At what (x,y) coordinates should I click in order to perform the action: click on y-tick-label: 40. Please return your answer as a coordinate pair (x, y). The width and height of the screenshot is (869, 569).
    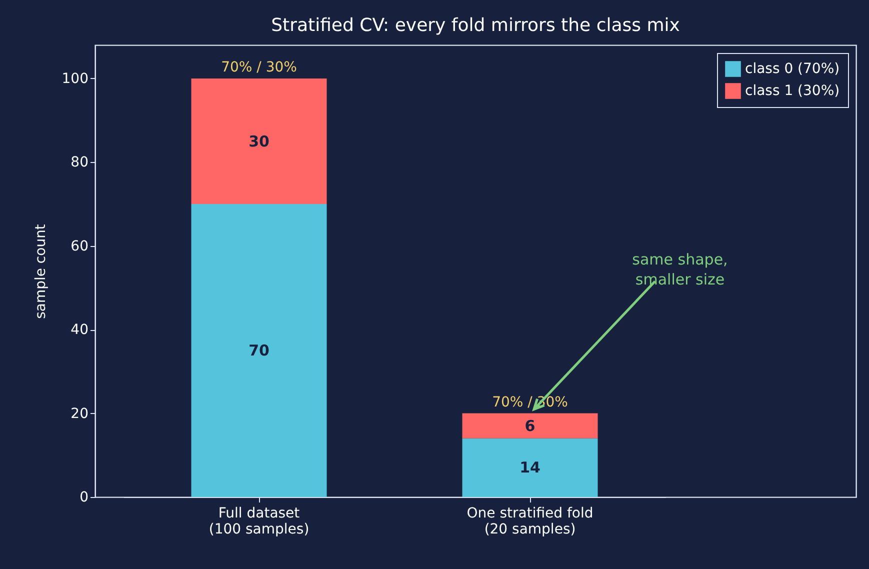
    Looking at the image, I should click on (79, 330).